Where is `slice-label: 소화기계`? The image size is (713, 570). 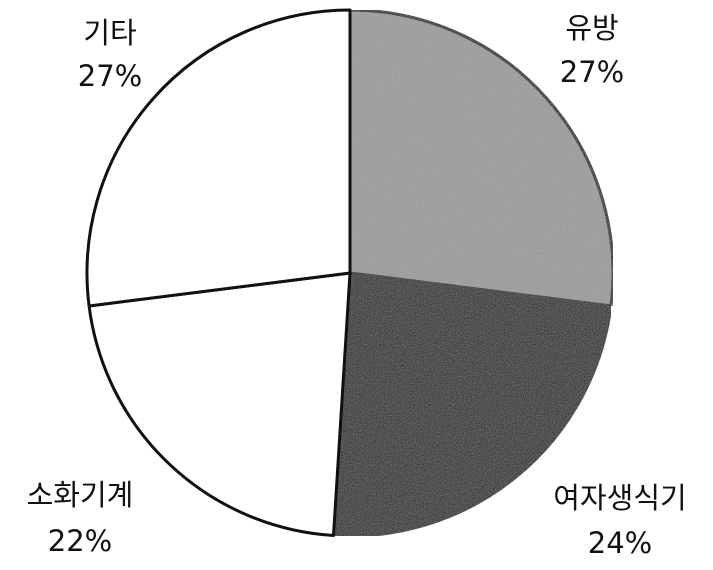 slice-label: 소화기계 is located at coordinates (80, 495).